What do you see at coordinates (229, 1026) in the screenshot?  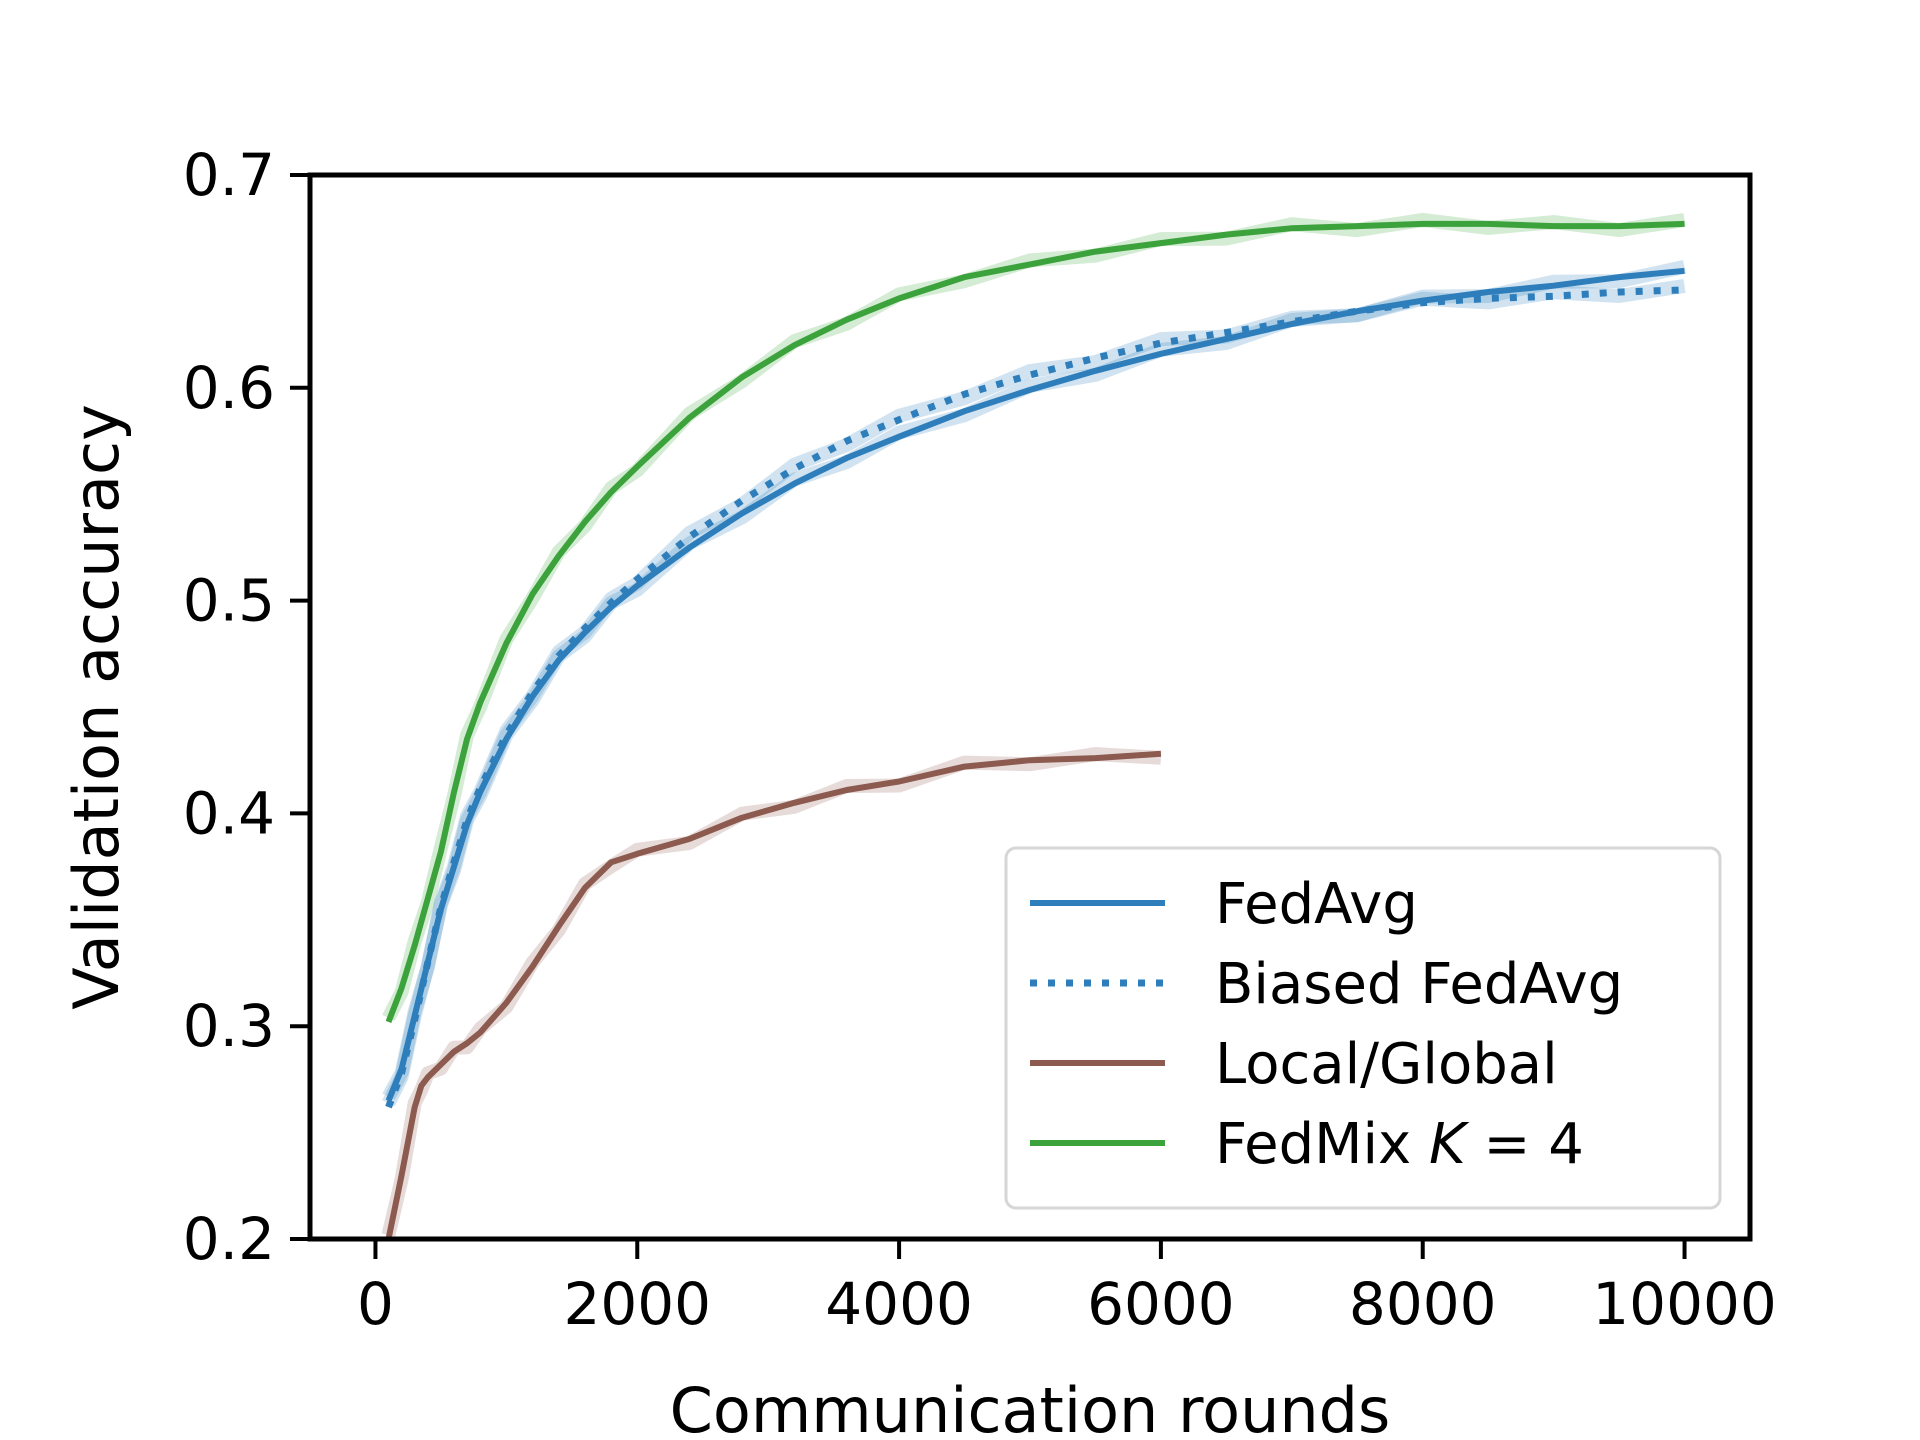 I see `y-tick-label: 0.3` at bounding box center [229, 1026].